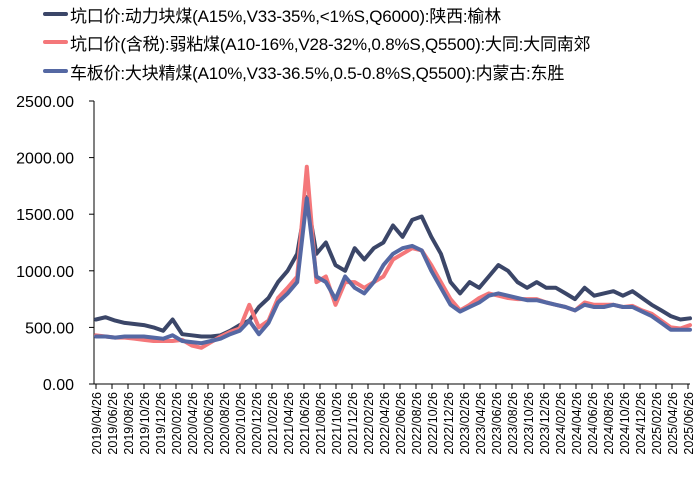 The height and width of the screenshot is (489, 700). What do you see at coordinates (465, 423) in the screenshot?
I see `x-tick-label: 2023/02/26` at bounding box center [465, 423].